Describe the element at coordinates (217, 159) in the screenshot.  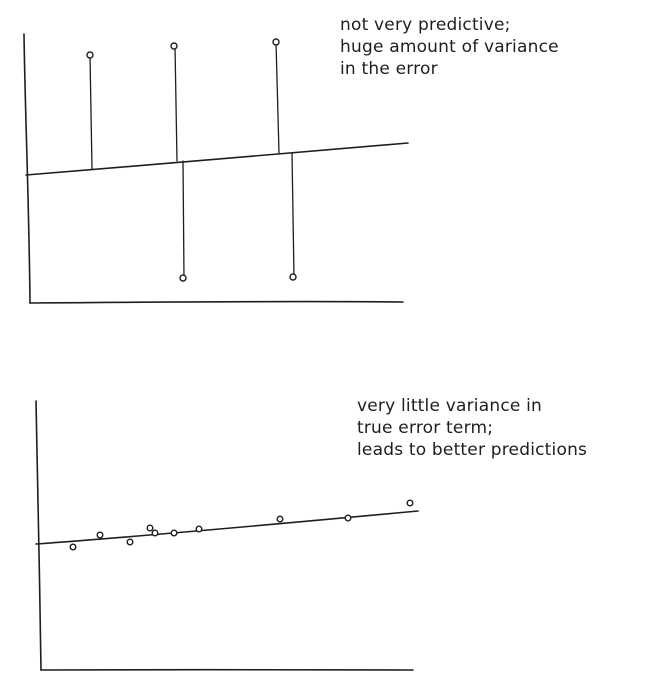
I see `top-regression-line` at that location.